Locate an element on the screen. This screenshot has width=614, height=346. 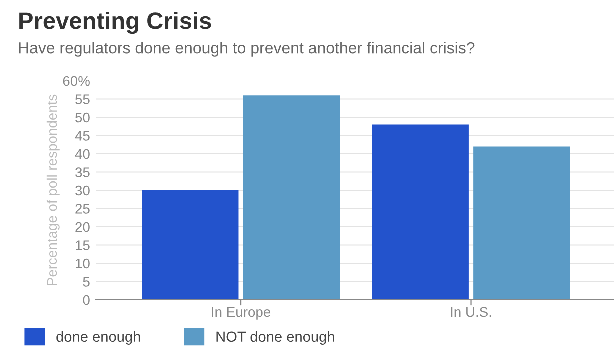
y-tick-label: 55 is located at coordinates (83, 99).